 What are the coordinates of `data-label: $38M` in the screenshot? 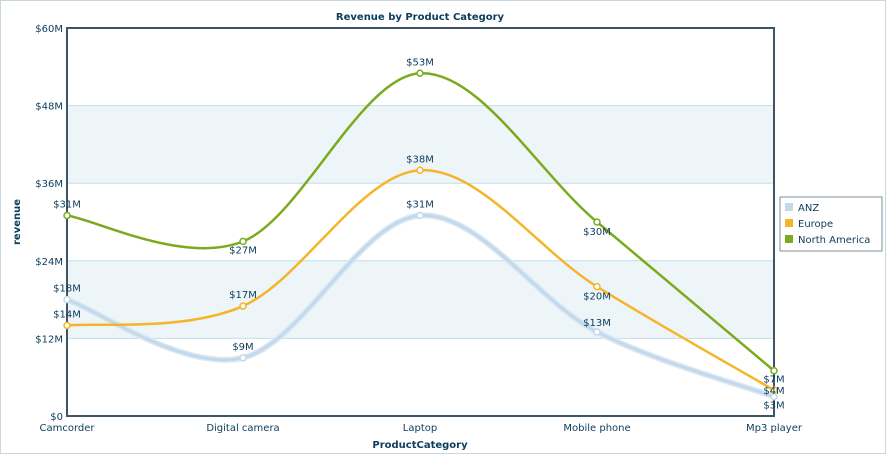 It's located at (420, 159).